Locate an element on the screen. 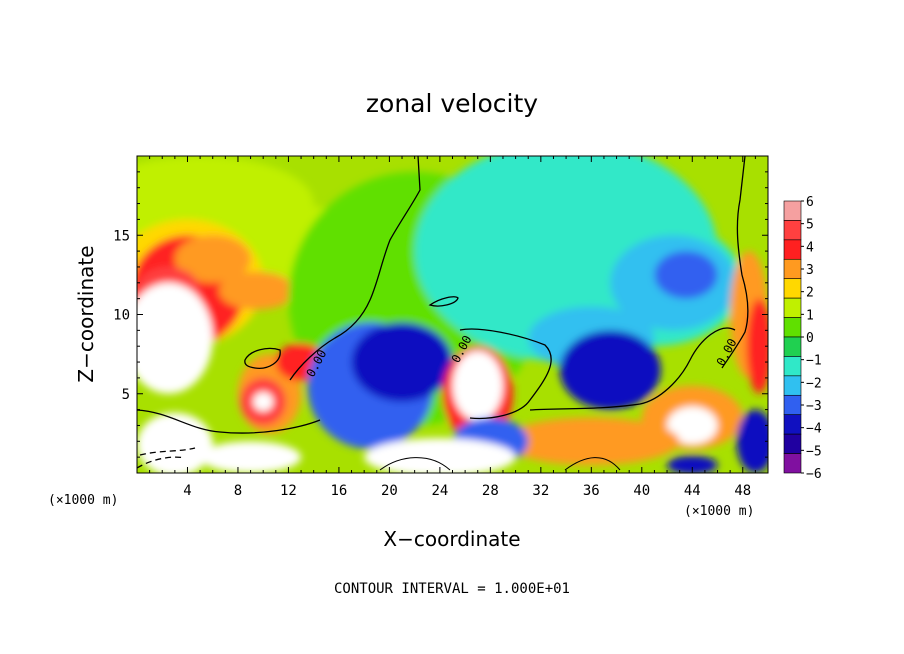  colorbar-label: 4 is located at coordinates (810, 247).